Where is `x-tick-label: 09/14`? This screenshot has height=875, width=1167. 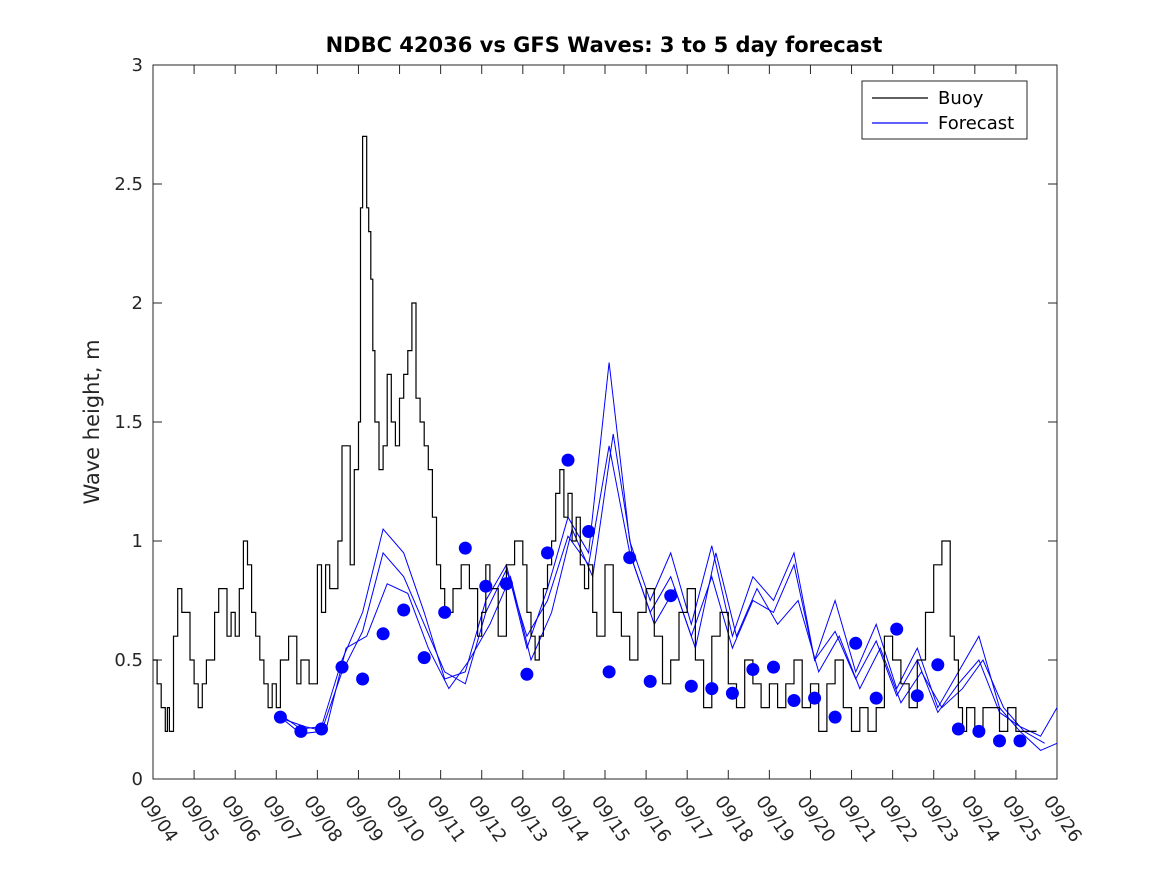
x-tick-label: 09/14 is located at coordinates (569, 819).